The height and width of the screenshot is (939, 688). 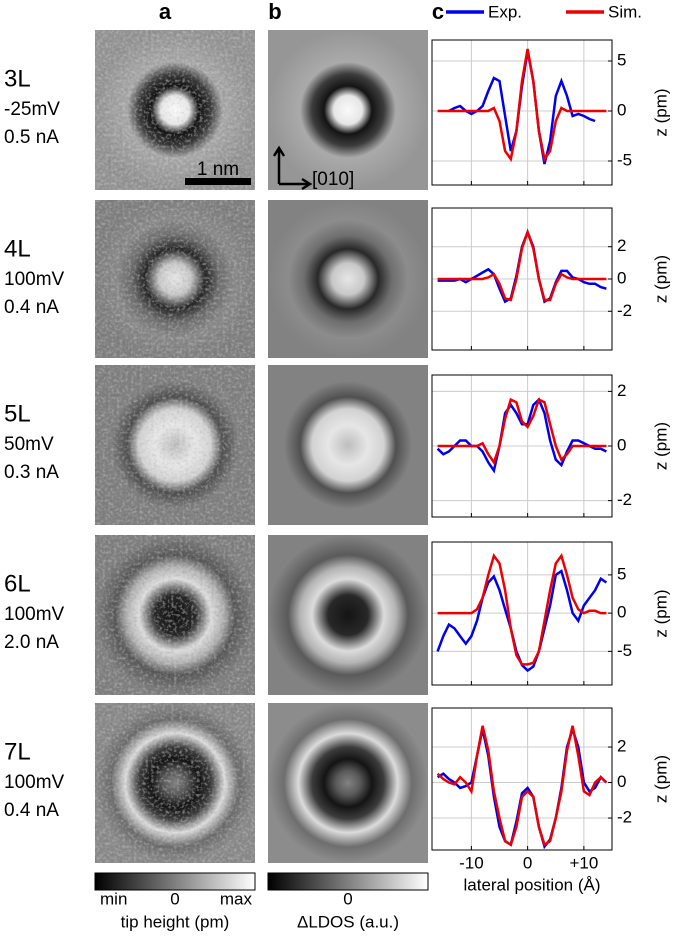 What do you see at coordinates (625, 11) in the screenshot?
I see `legend-label: Sim.` at bounding box center [625, 11].